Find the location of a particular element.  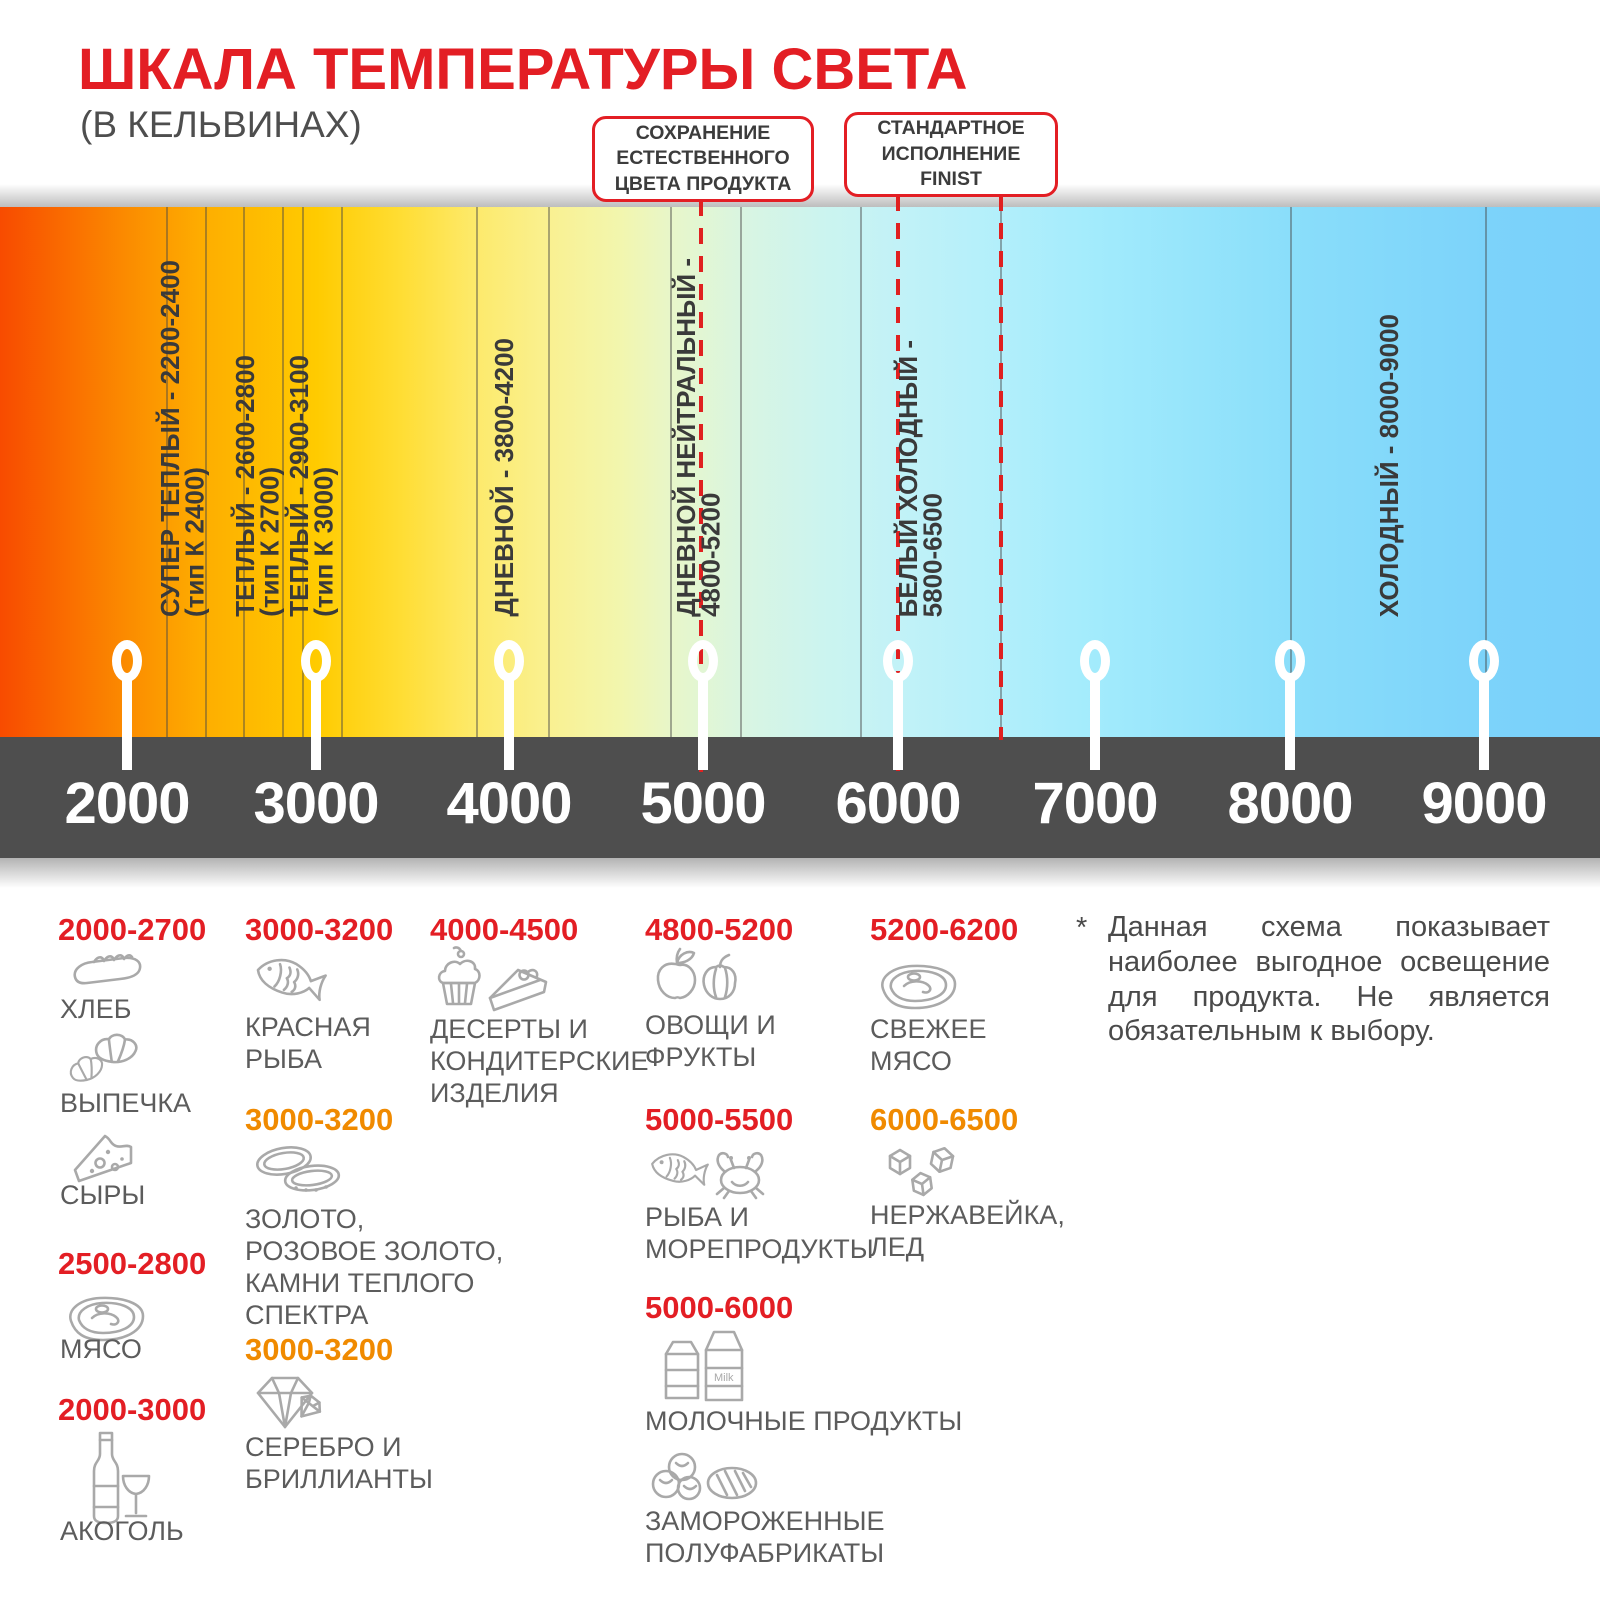

item-label-dairy: МОЛОЧНЫЕ ПРОДУКТЫ is located at coordinates (804, 1421).